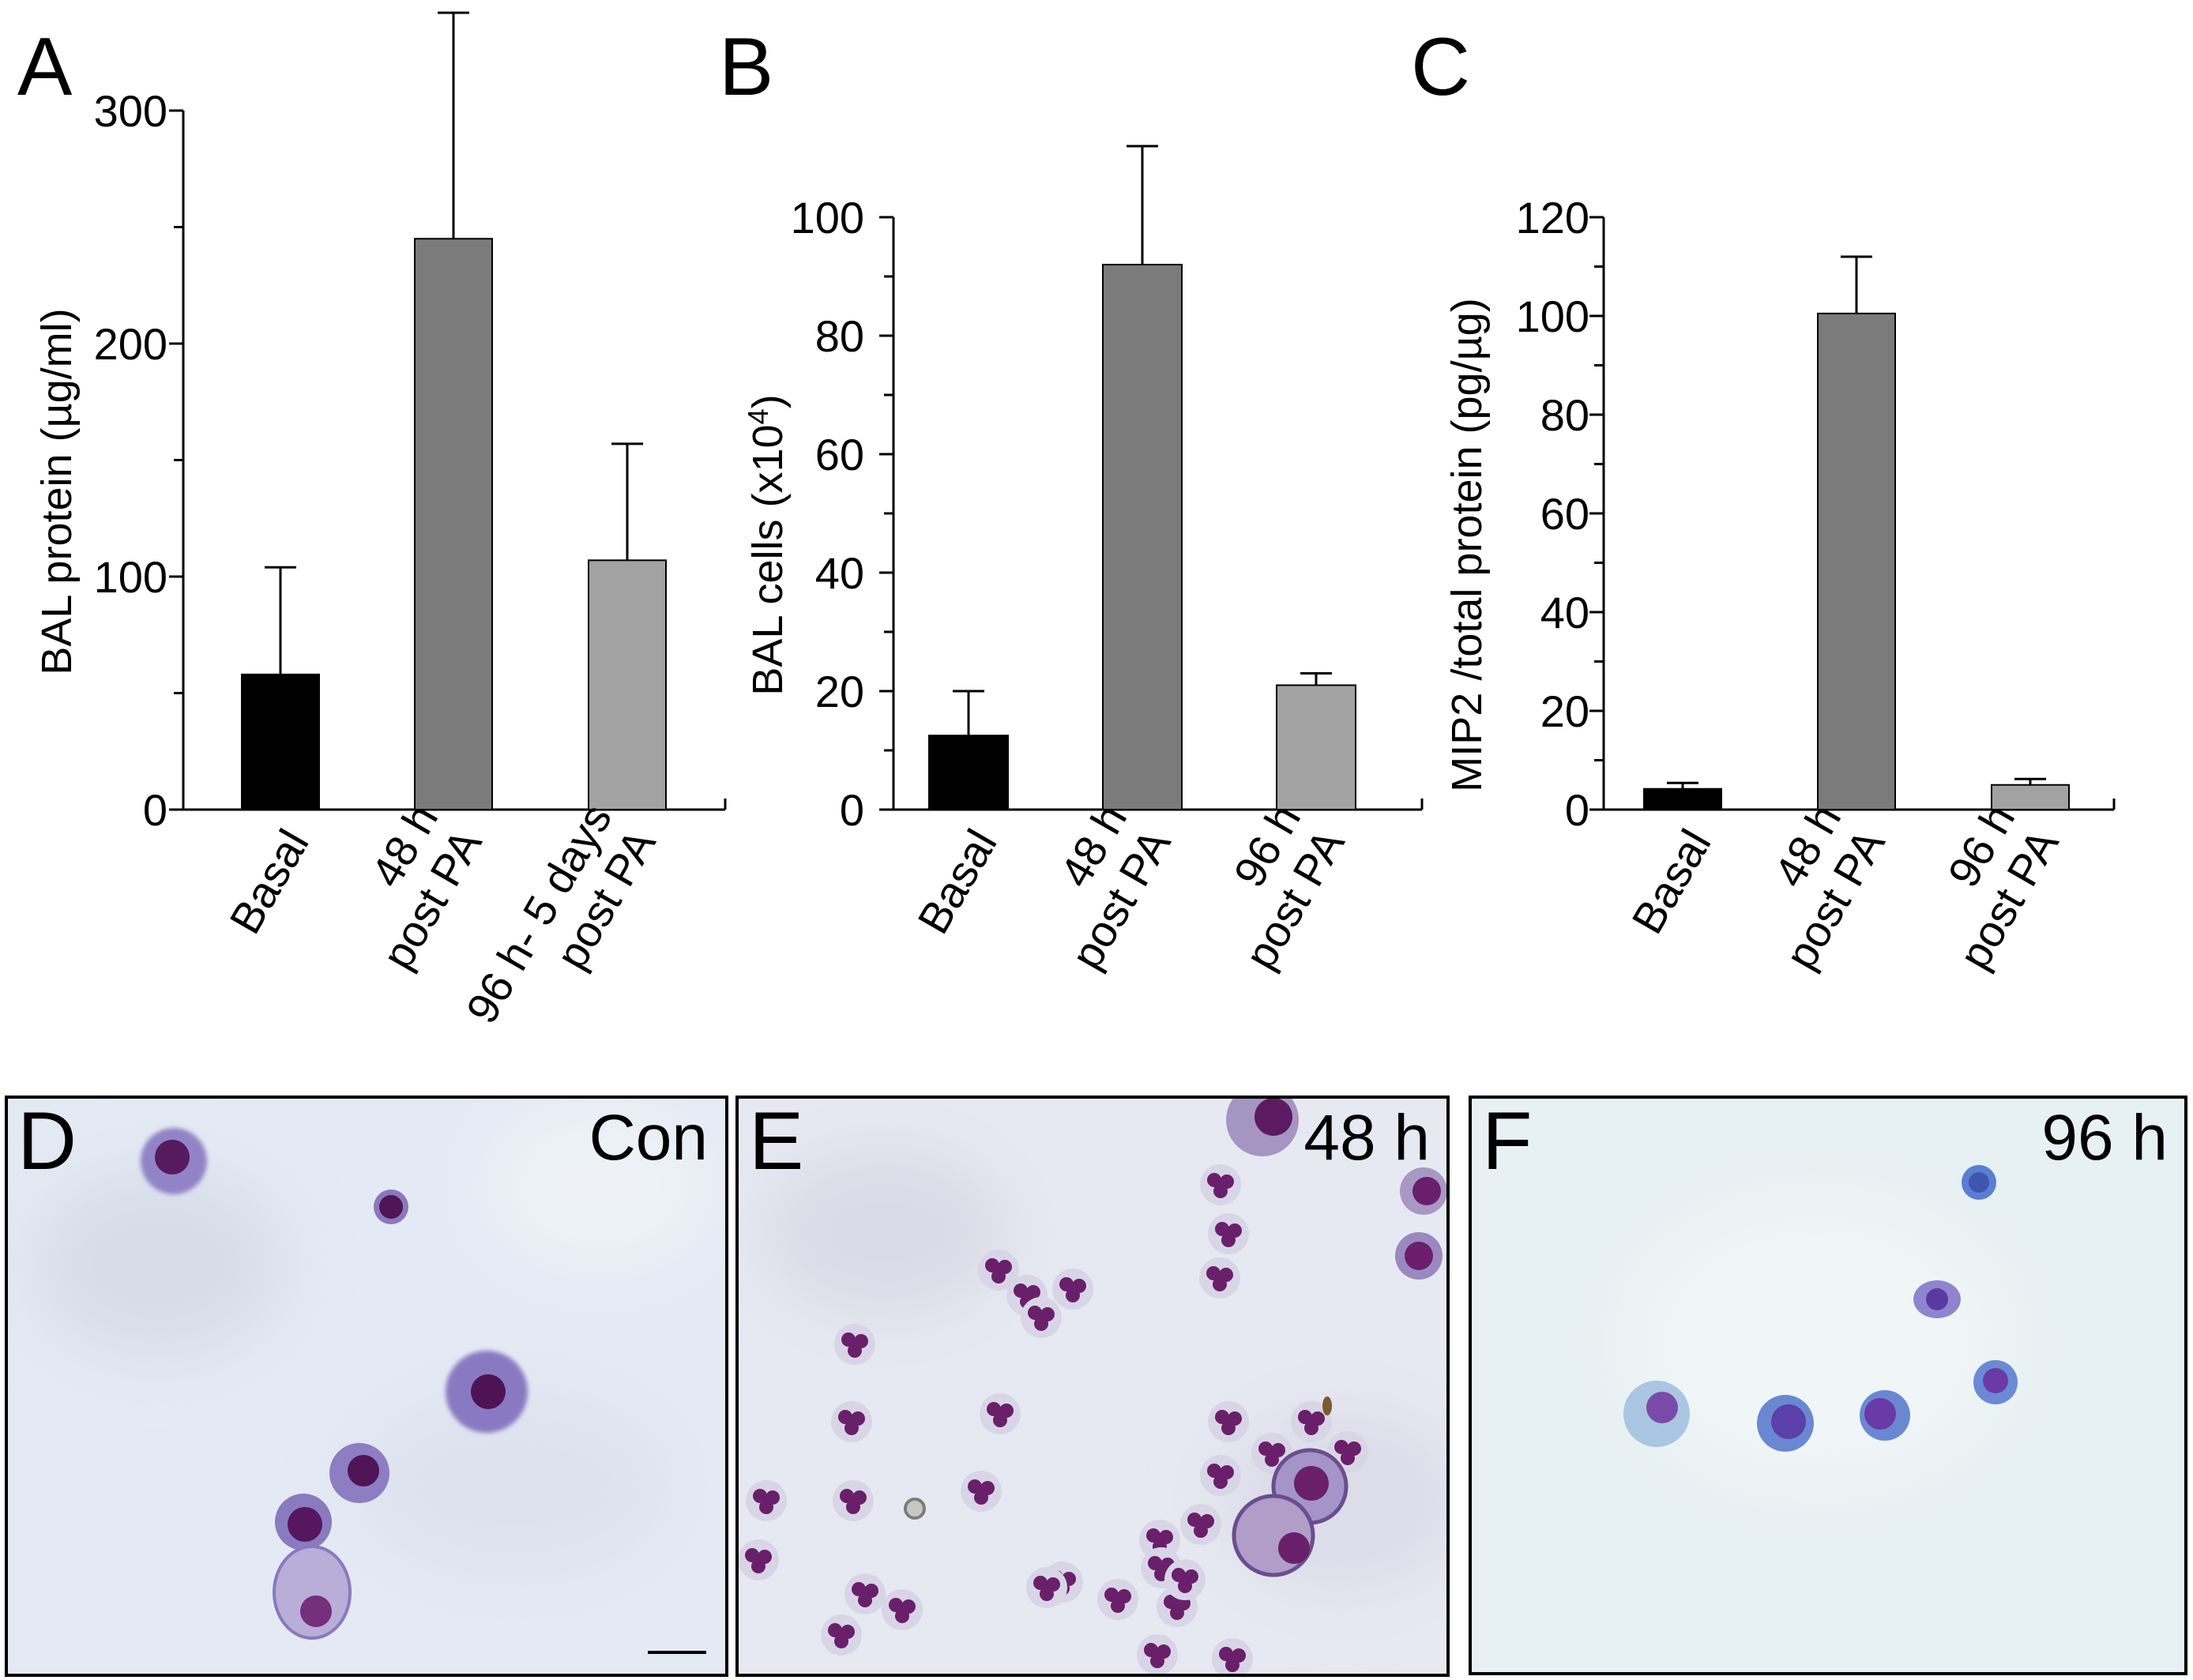 The height and width of the screenshot is (1680, 2193). Describe the element at coordinates (1366, 1138) in the screenshot. I see `condition-label-e: 48 h` at that location.